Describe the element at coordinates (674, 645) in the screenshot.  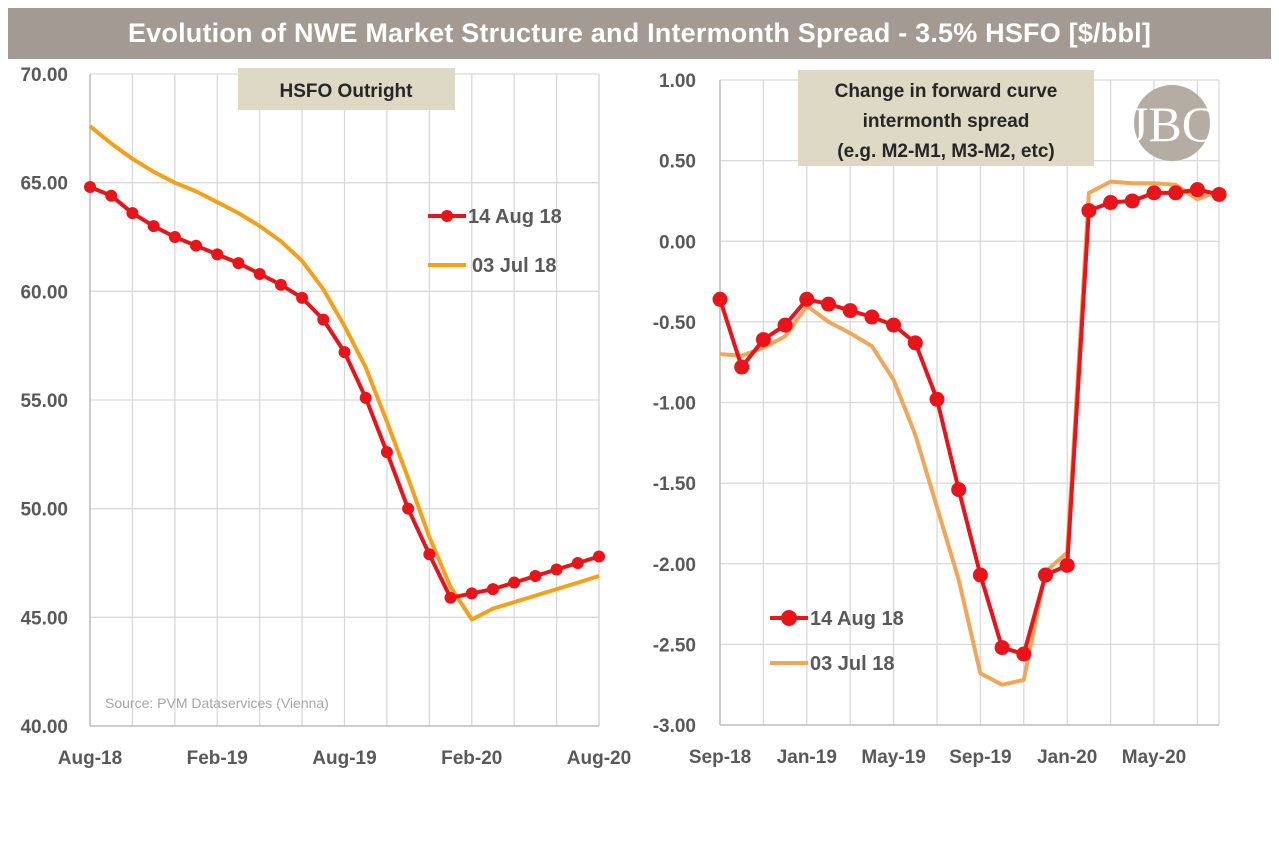
I see `right-y-tick-label: -2.50` at that location.